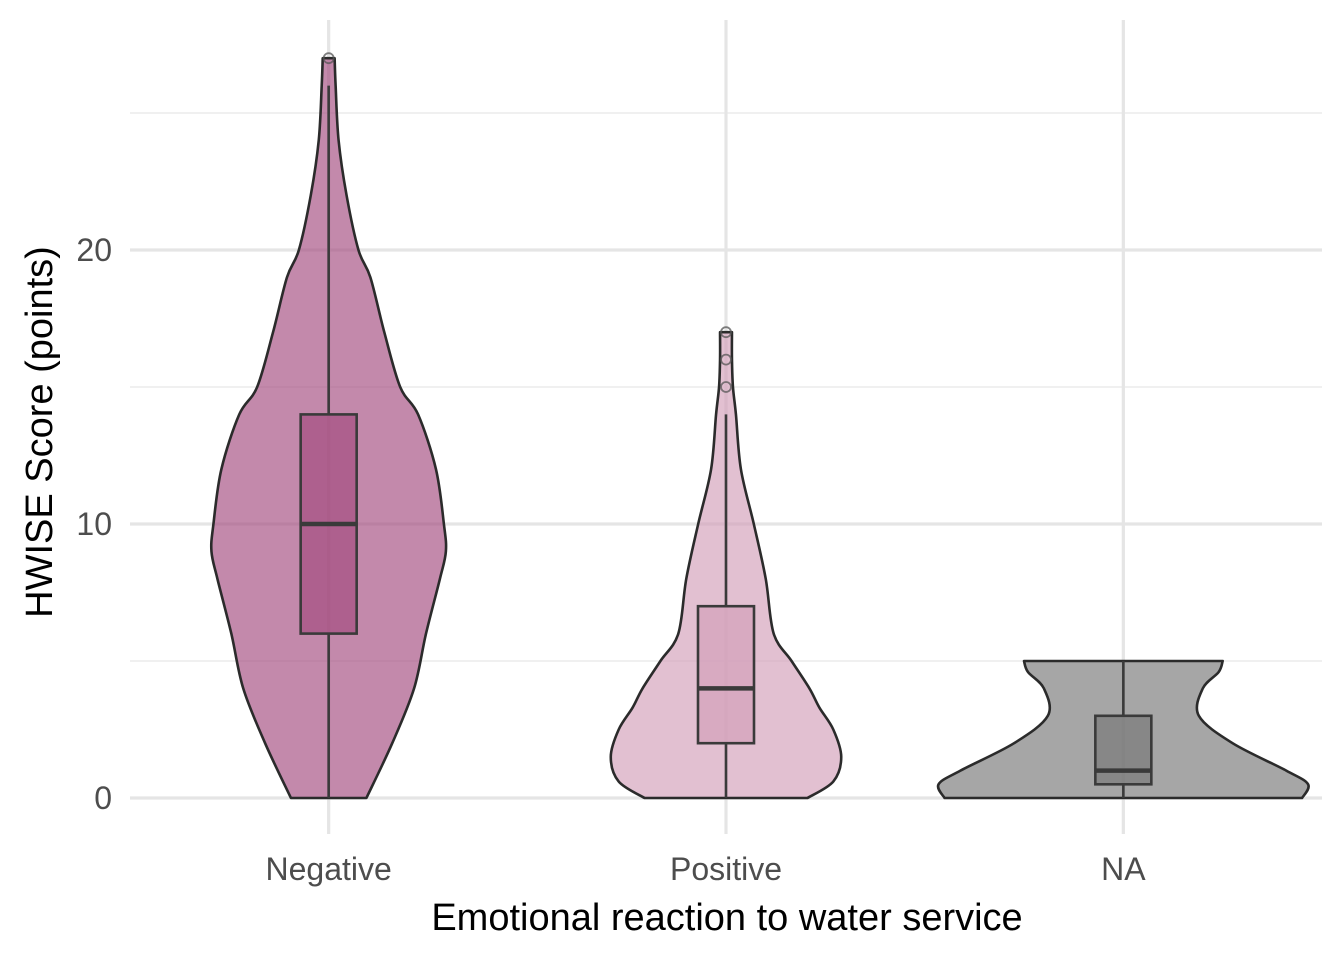 This screenshot has height=960, width=1344. Describe the element at coordinates (726, 918) in the screenshot. I see `x-axis-title: Emotional reaction to water service` at that location.